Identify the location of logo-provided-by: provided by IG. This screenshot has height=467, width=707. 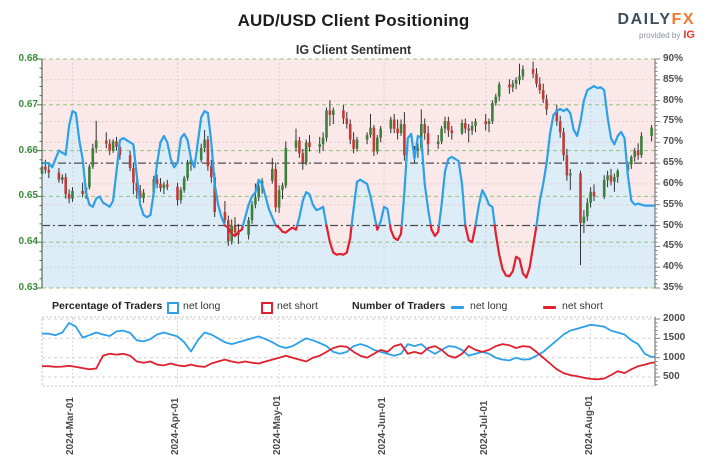
(667, 35).